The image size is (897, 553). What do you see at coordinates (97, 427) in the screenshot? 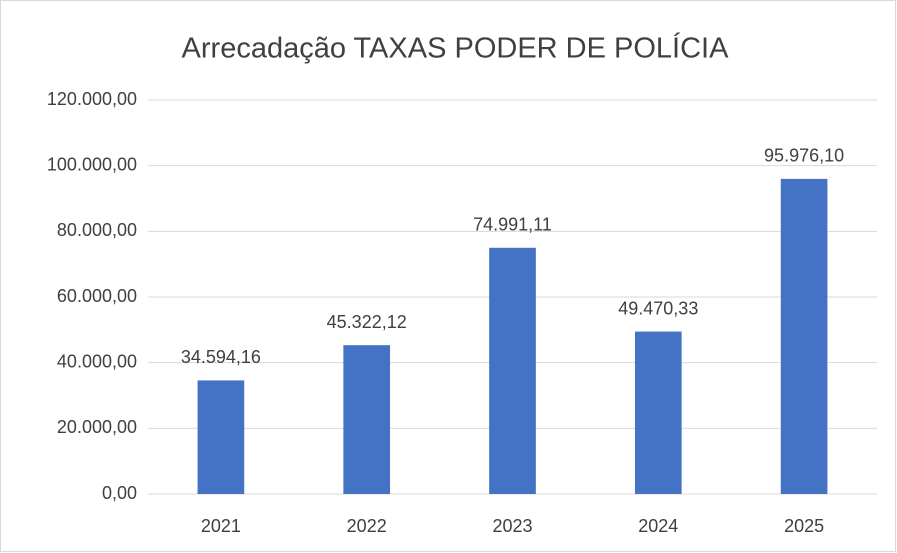
I see `y-tick-label: 20.000,00` at bounding box center [97, 427].